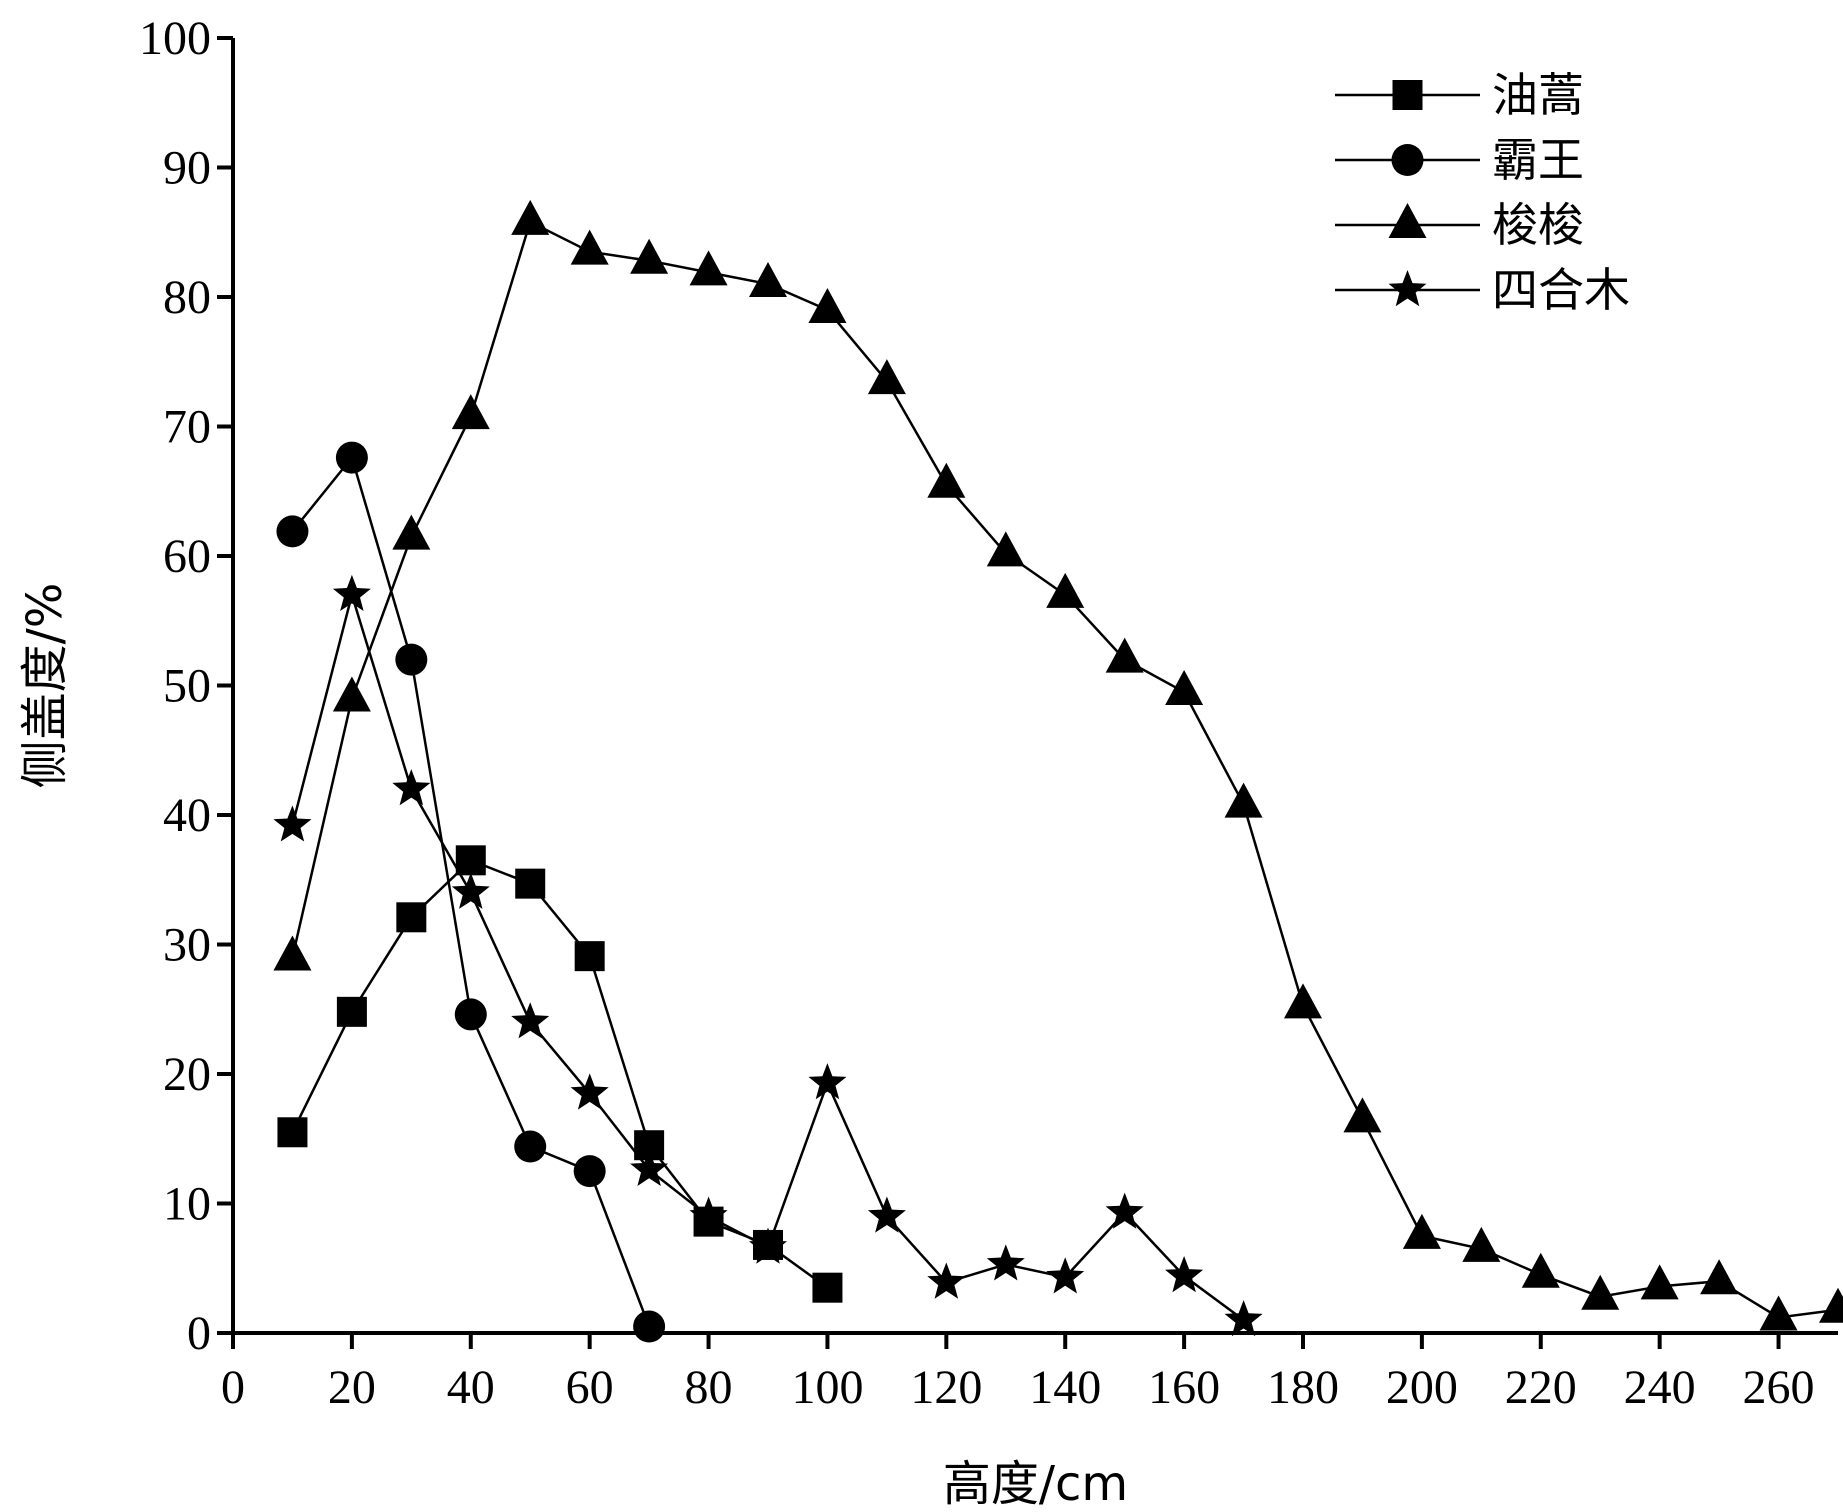  I want to click on x-tick-label: 20, so click(352, 1387).